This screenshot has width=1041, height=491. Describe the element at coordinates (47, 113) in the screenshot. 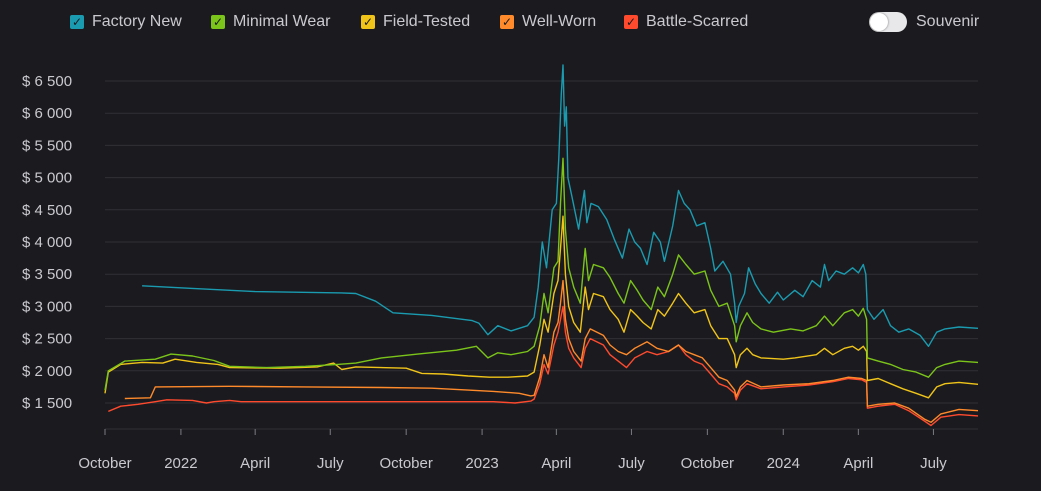

I see `y-tick-label: $ 6 000` at that location.